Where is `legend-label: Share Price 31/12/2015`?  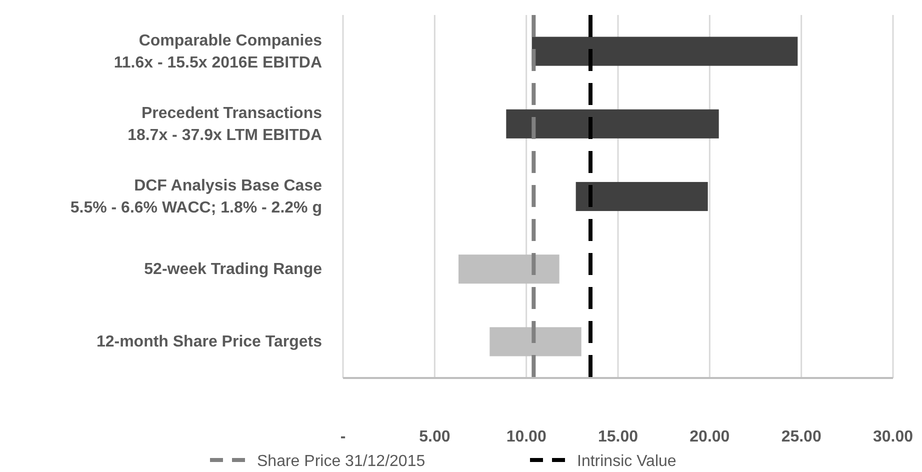 legend-label: Share Price 31/12/2015 is located at coordinates (341, 461).